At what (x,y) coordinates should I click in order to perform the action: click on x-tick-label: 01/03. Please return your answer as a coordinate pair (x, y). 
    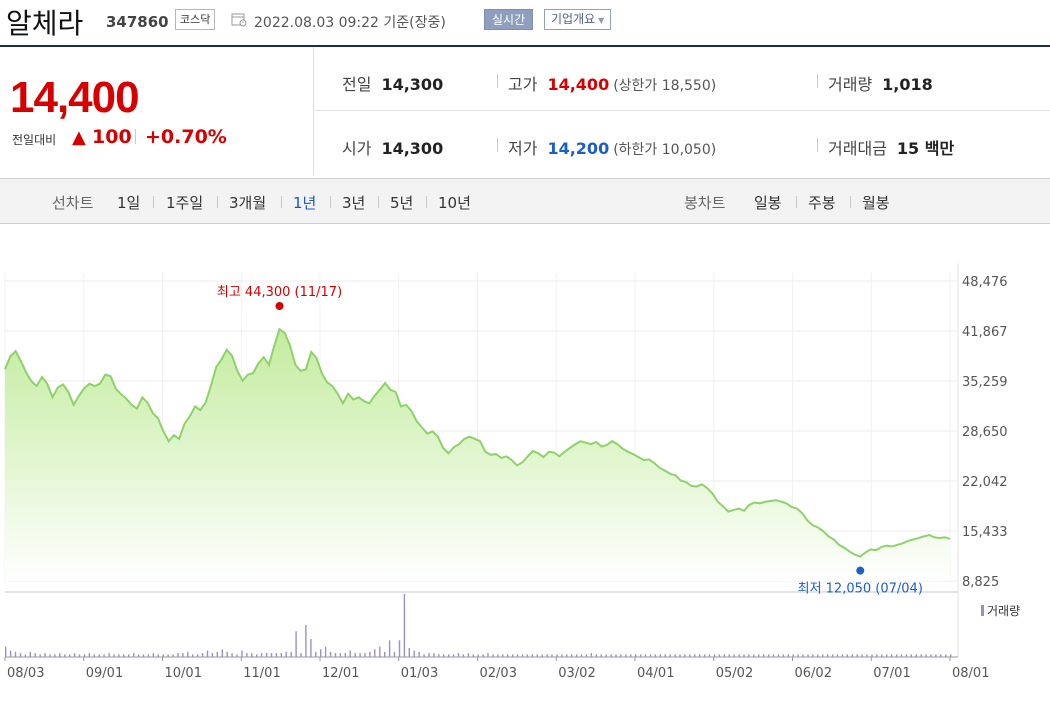
    Looking at the image, I should click on (419, 673).